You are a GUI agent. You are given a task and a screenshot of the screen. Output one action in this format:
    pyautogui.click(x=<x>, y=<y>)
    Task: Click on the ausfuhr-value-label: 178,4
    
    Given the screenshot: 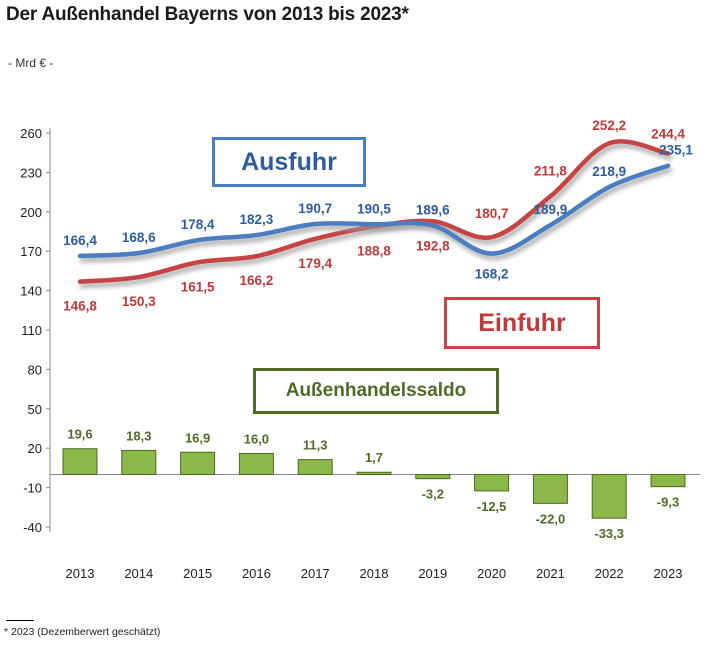 What is the action you would take?
    pyautogui.click(x=198, y=224)
    